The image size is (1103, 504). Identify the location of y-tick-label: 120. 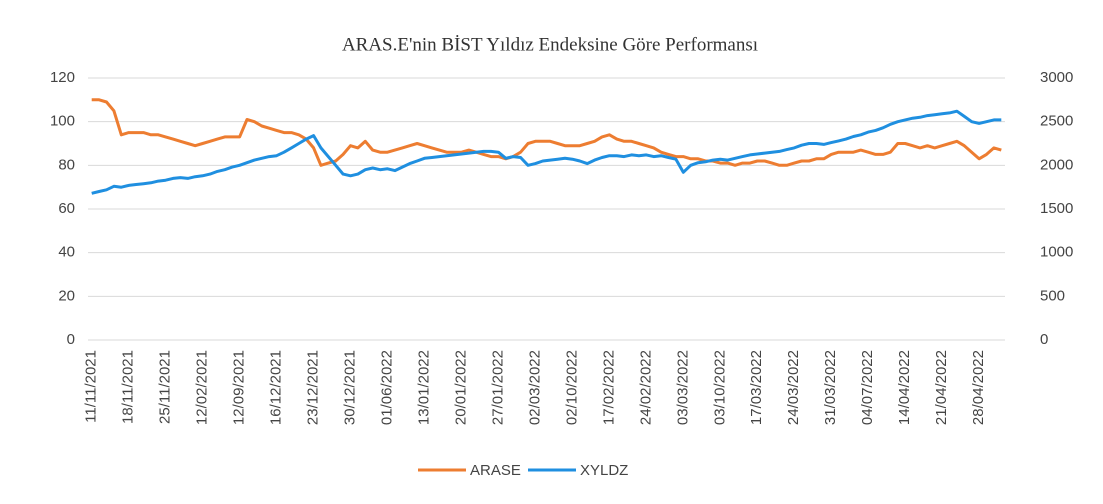
(62, 77).